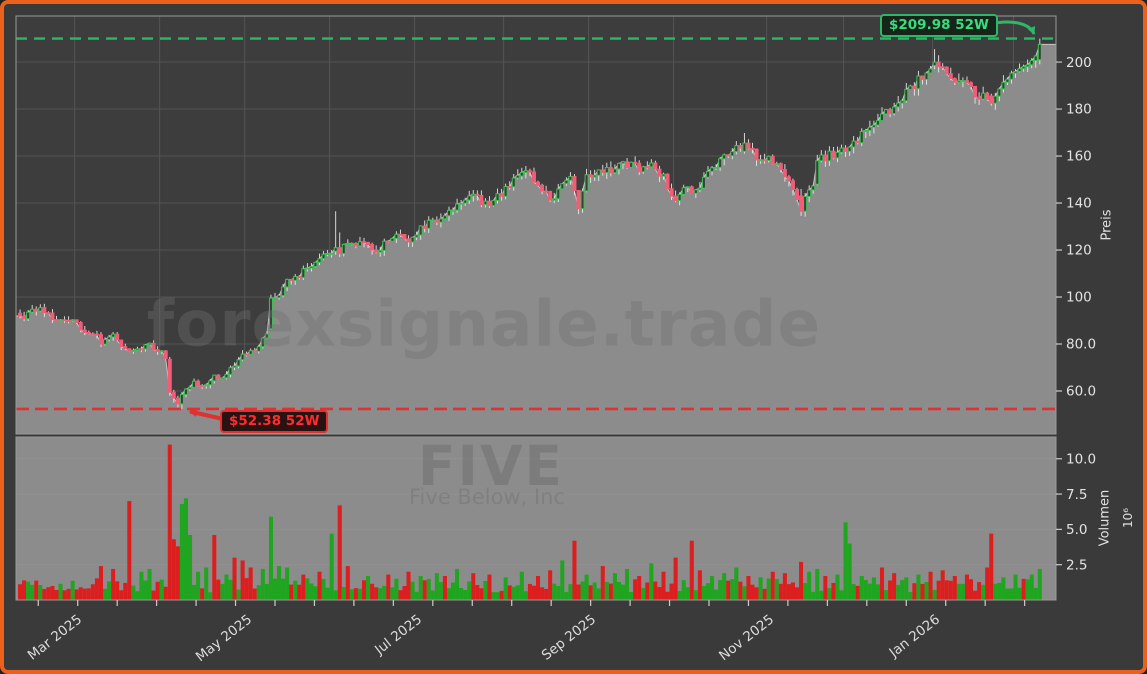 This screenshot has width=1147, height=674. Describe the element at coordinates (1079, 204) in the screenshot. I see `price-tick-label: 140` at that location.